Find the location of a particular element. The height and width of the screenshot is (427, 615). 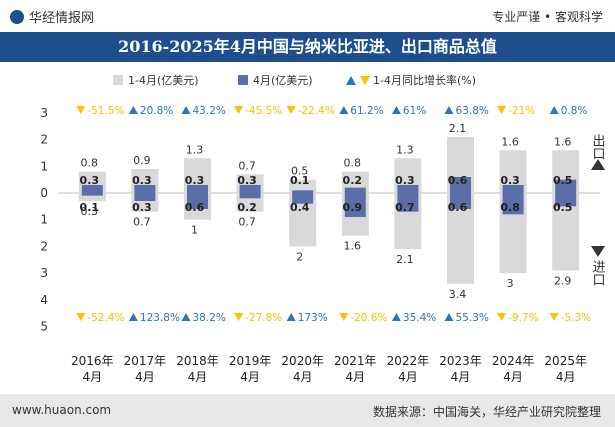

label-import-cumulative: 1.6 is located at coordinates (353, 246).